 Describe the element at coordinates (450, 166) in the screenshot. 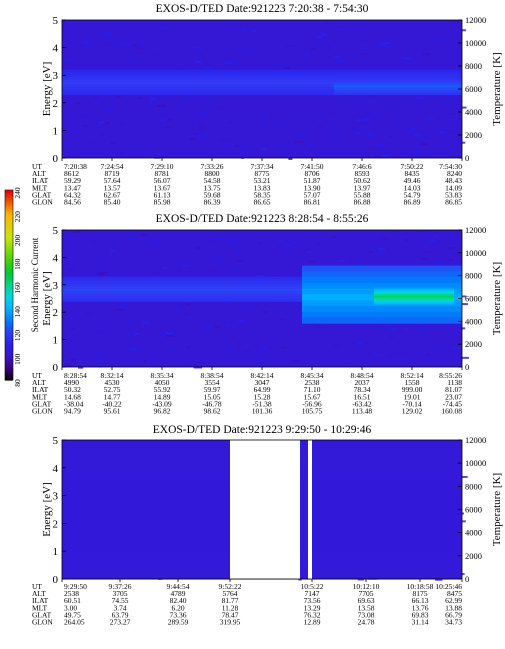

I see `x-tick-label: 7:54:30` at that location.